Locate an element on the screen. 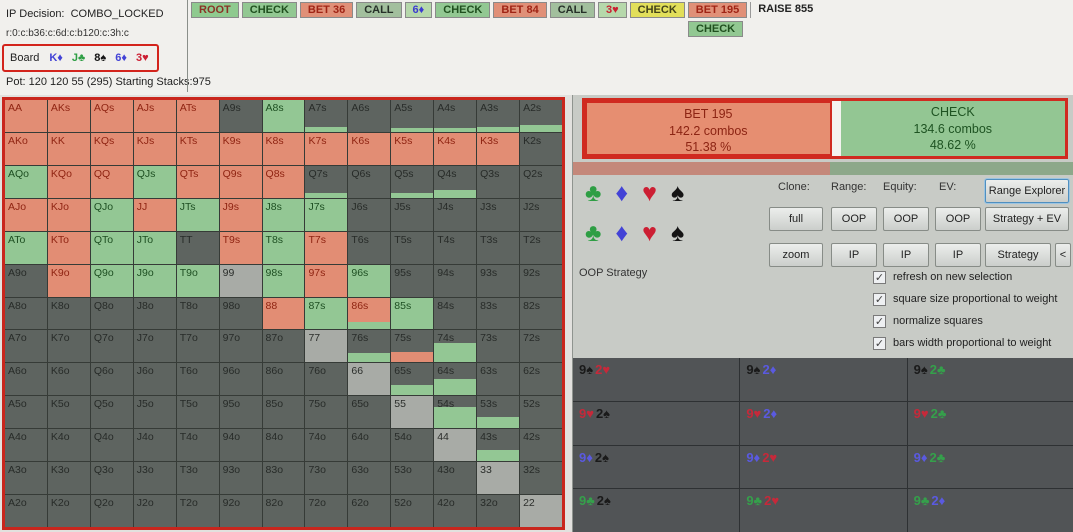 This screenshot has height=532, width=1073. hand-cell-62s: 62s is located at coordinates (541, 379).